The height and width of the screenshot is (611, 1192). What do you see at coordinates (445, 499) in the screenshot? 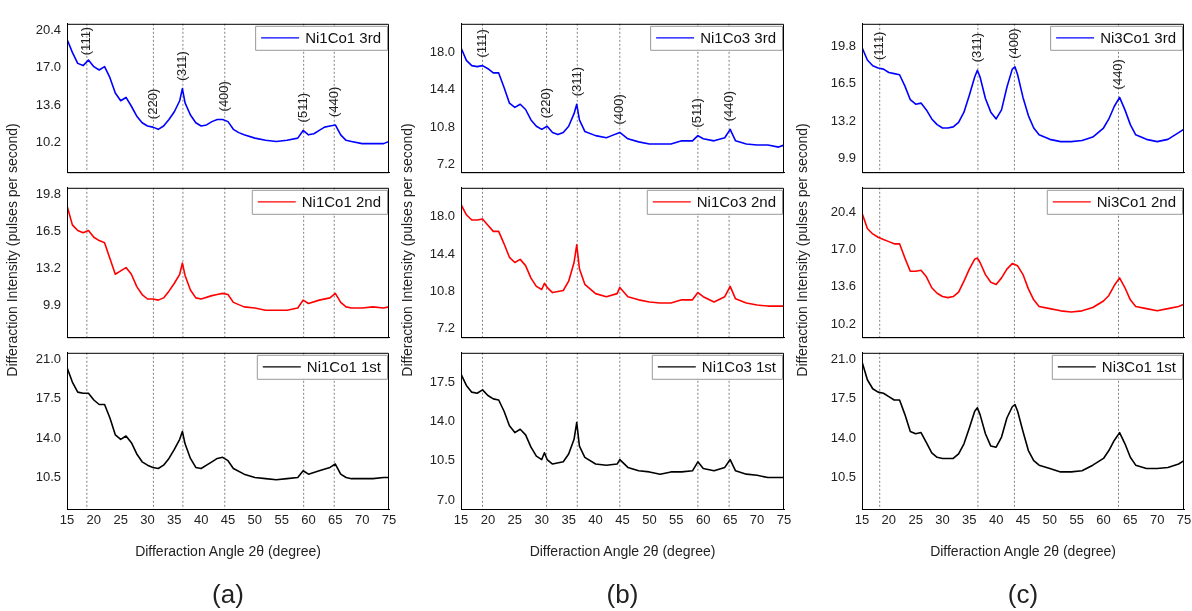
I see `y-tick-label: 7.0` at bounding box center [445, 499].